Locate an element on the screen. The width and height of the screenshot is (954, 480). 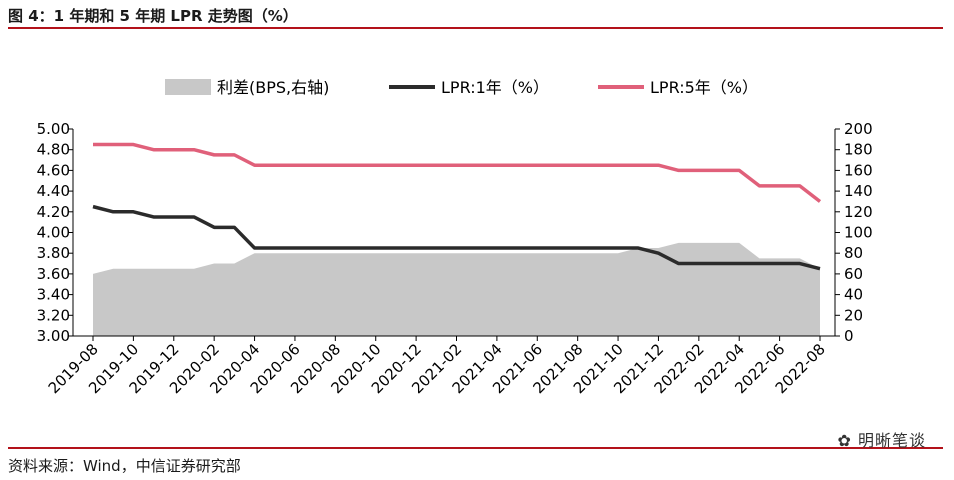
lpr-1y-line is located at coordinates (456, 237).